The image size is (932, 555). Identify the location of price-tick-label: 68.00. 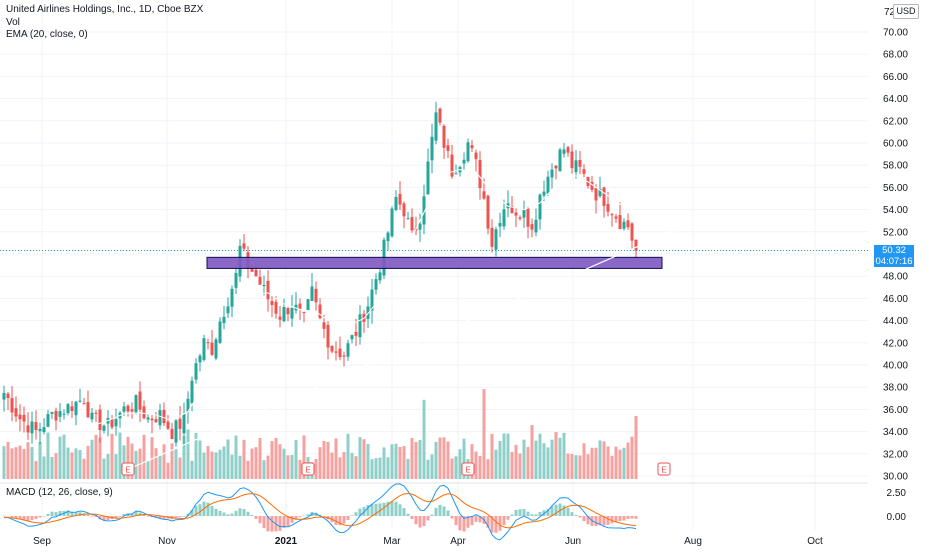
(895, 55).